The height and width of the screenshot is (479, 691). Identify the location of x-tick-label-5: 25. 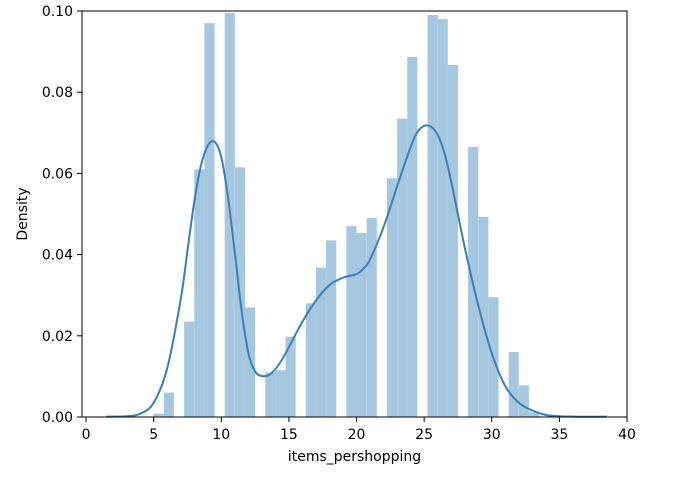
(424, 435).